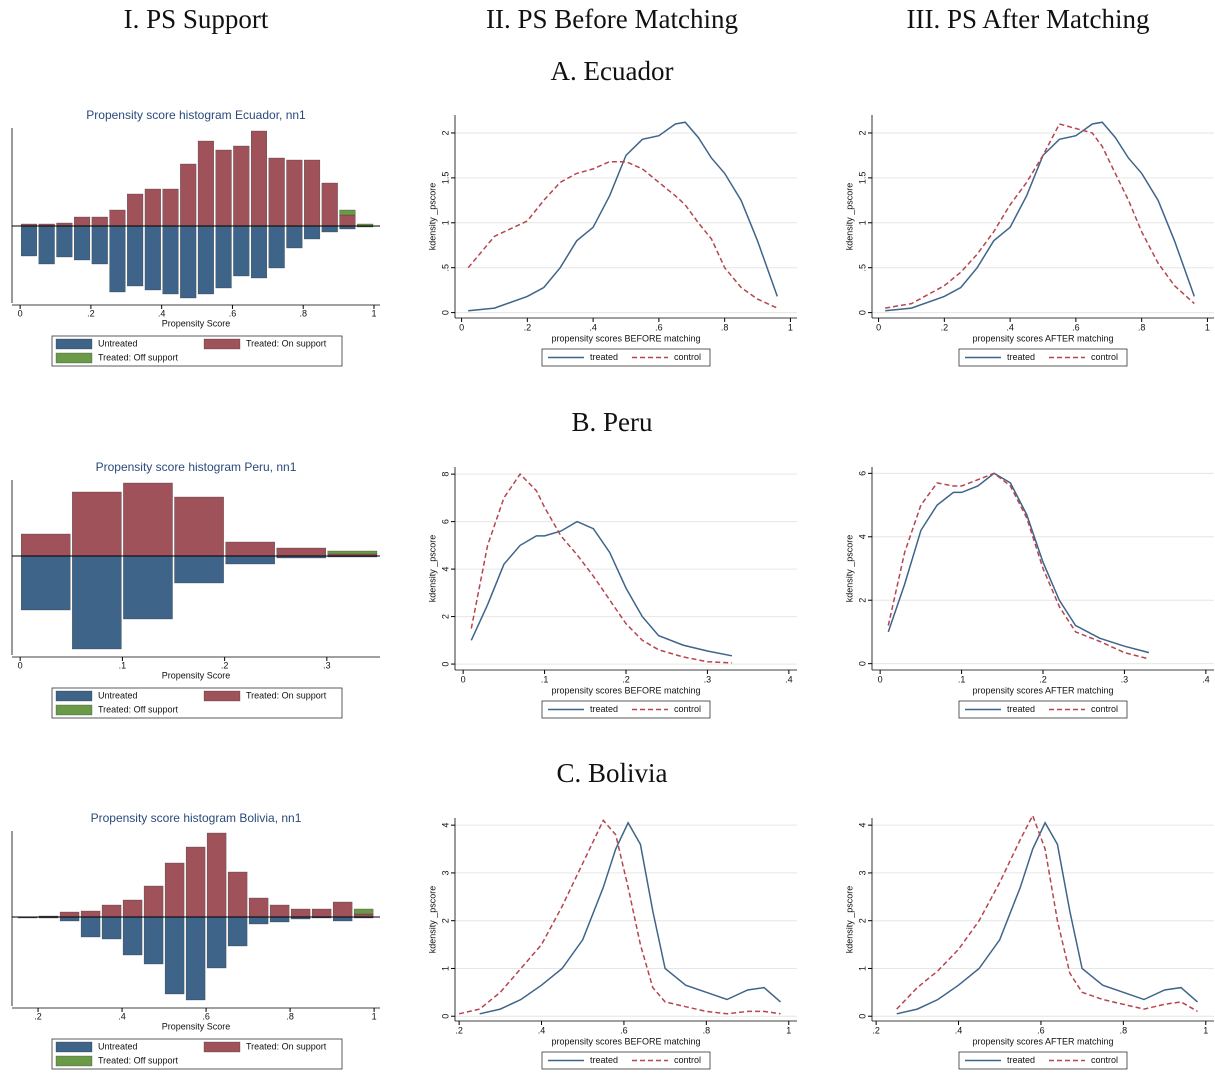  What do you see at coordinates (862, 872) in the screenshot?
I see `y-tick-label: 3` at bounding box center [862, 872].